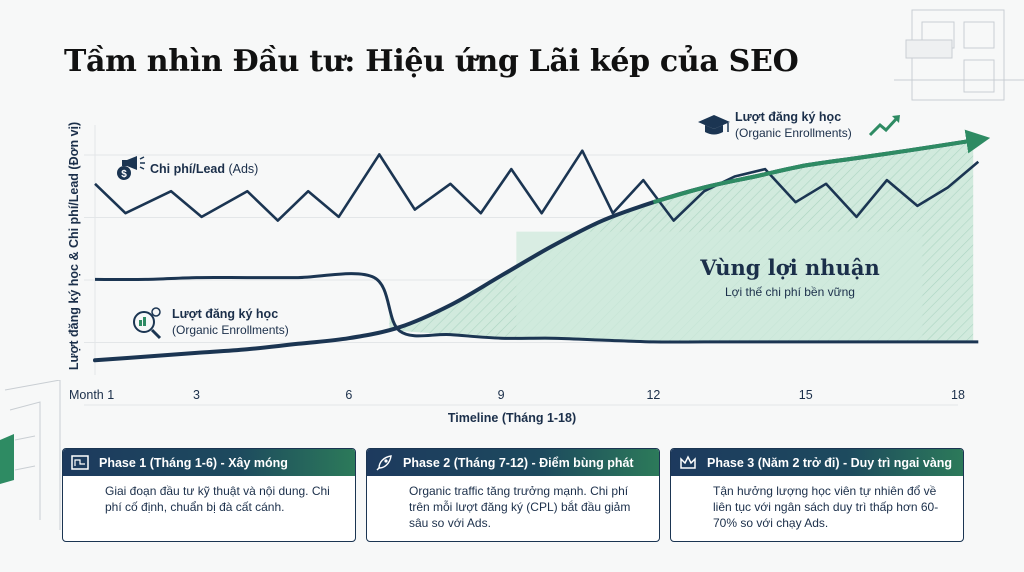 Image resolution: width=1024 pixels, height=572 pixels. I want to click on legend-organic-right: Lượt đăng ký học (Organic Enrollments), so click(799, 125).